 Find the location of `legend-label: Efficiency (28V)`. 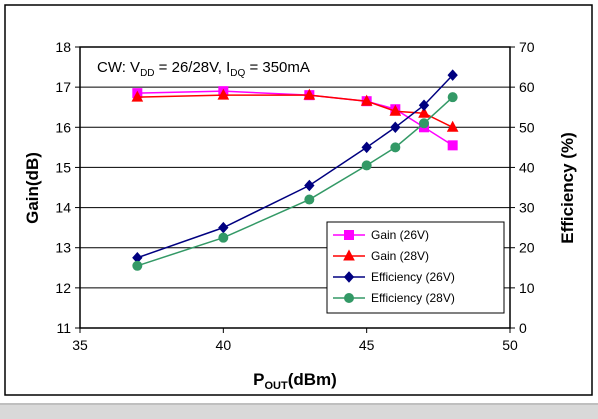

legend-label: Efficiency (28V) is located at coordinates (413, 298).